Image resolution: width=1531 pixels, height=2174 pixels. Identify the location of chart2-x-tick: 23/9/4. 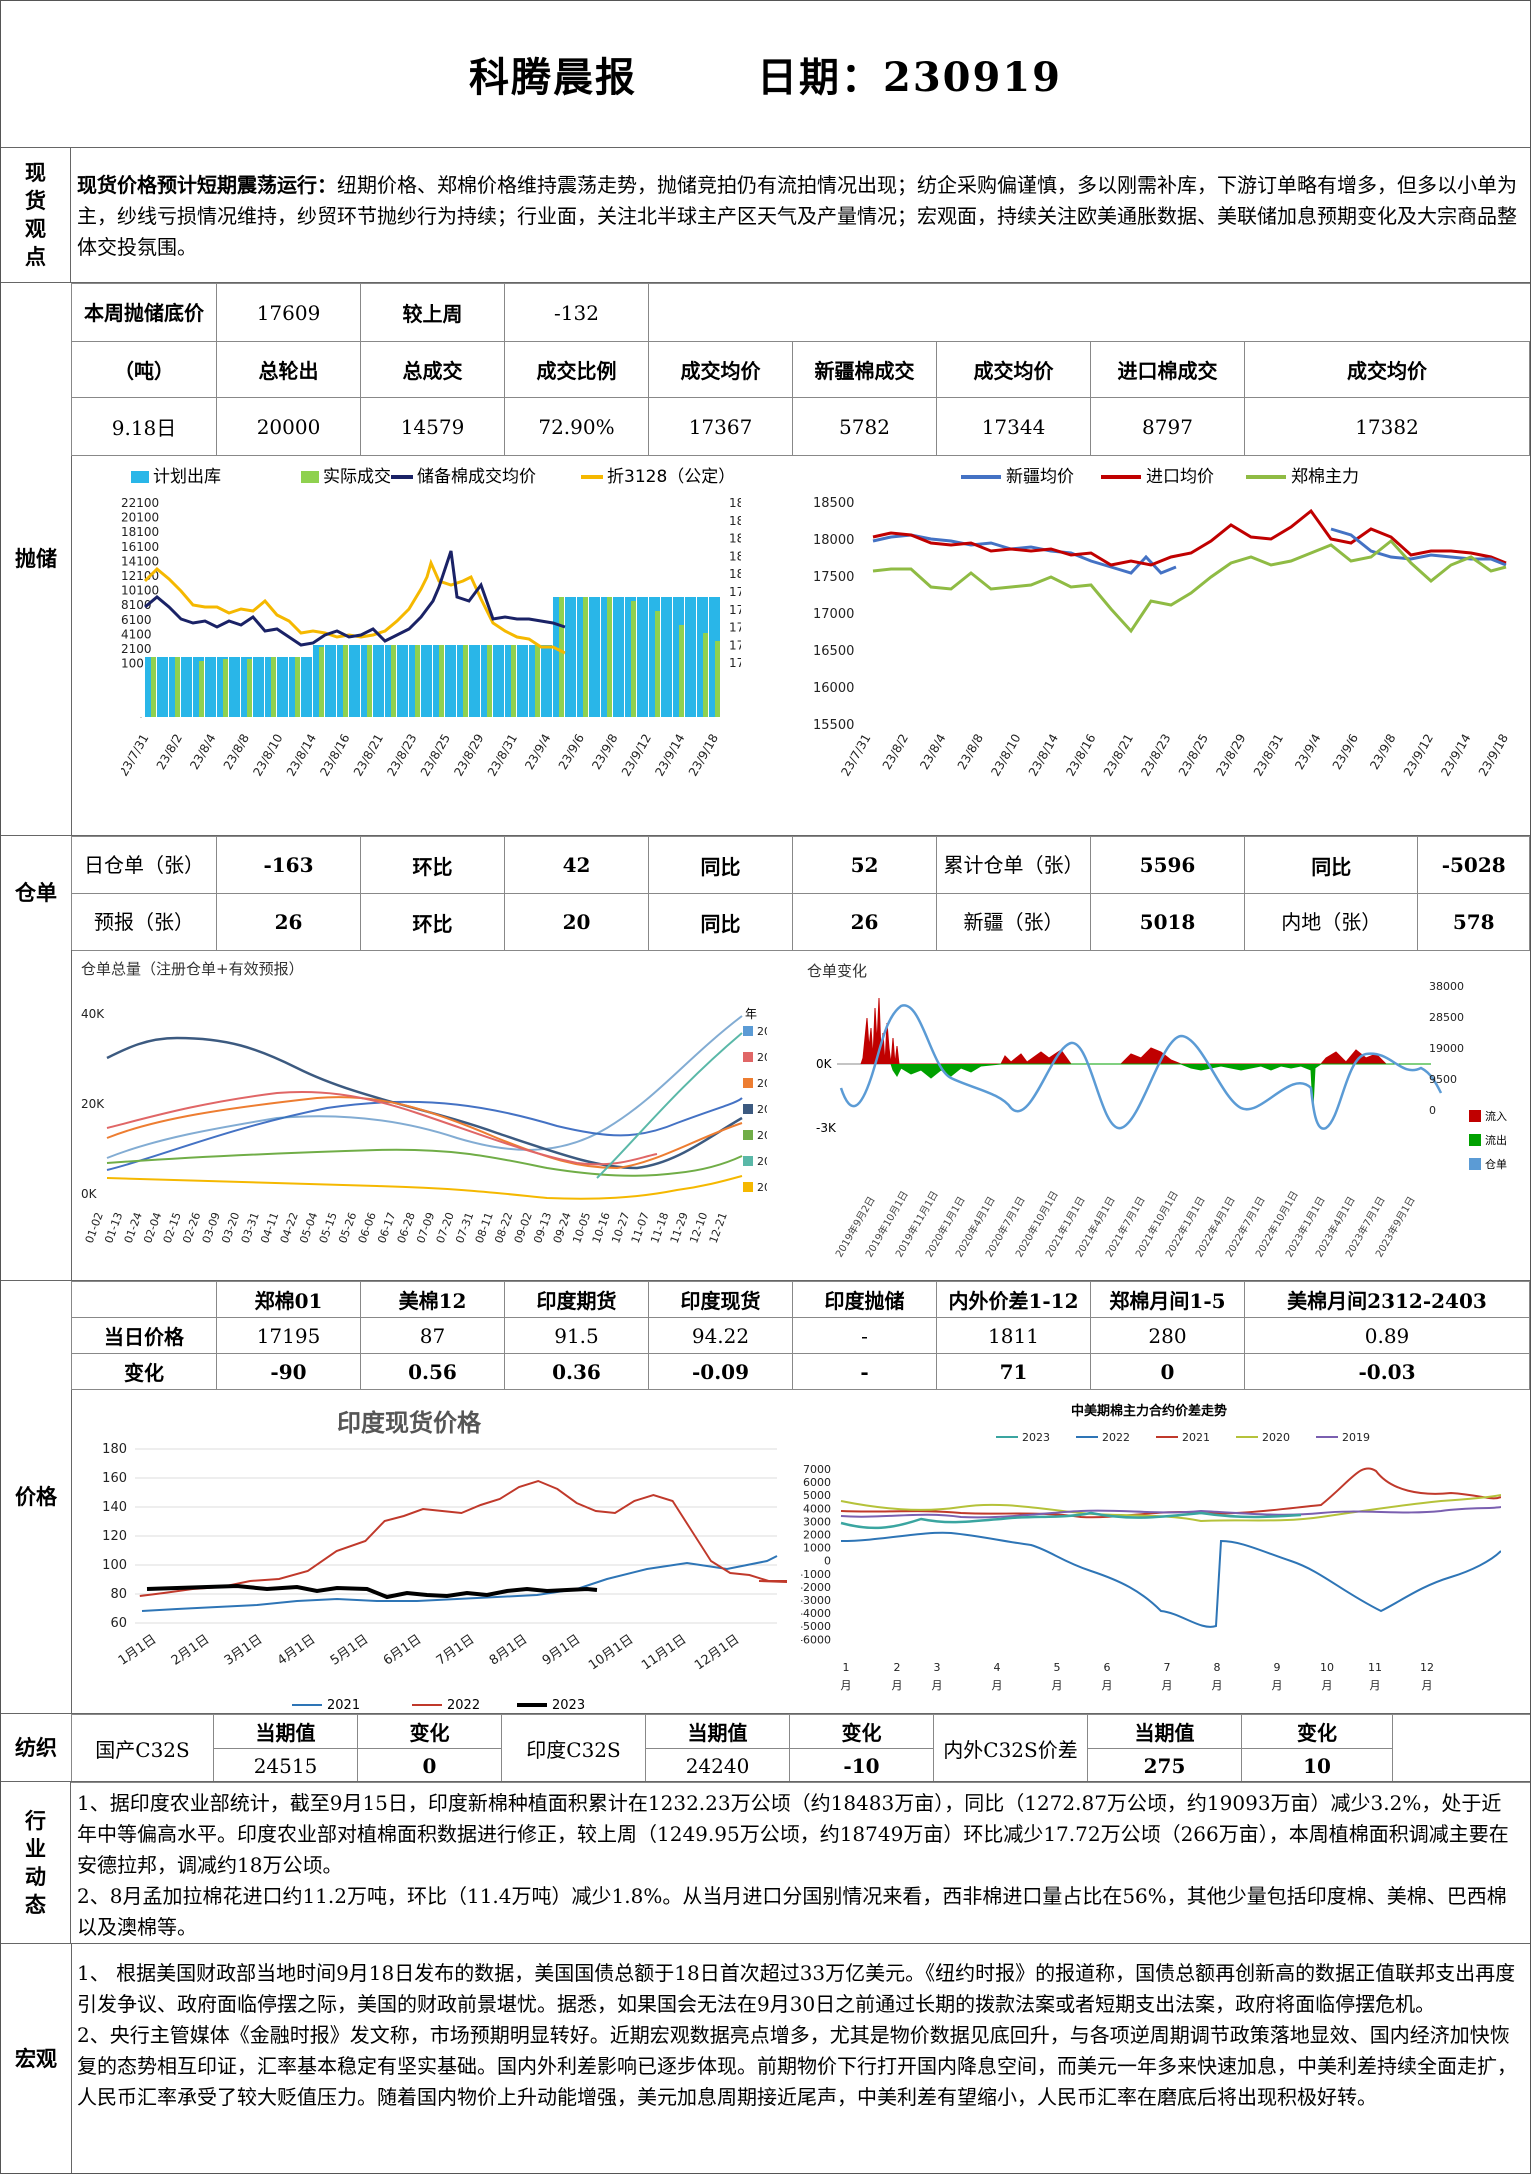
(1307, 752).